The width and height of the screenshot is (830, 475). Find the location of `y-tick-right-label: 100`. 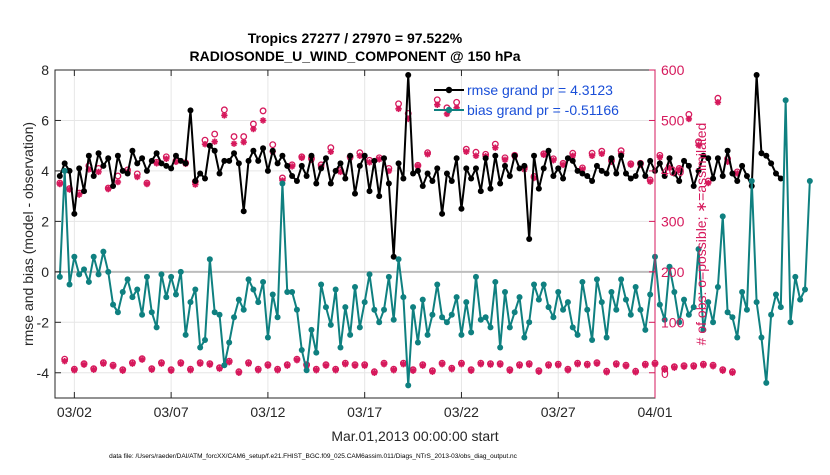

y-tick-right-label: 100 is located at coordinates (673, 322).